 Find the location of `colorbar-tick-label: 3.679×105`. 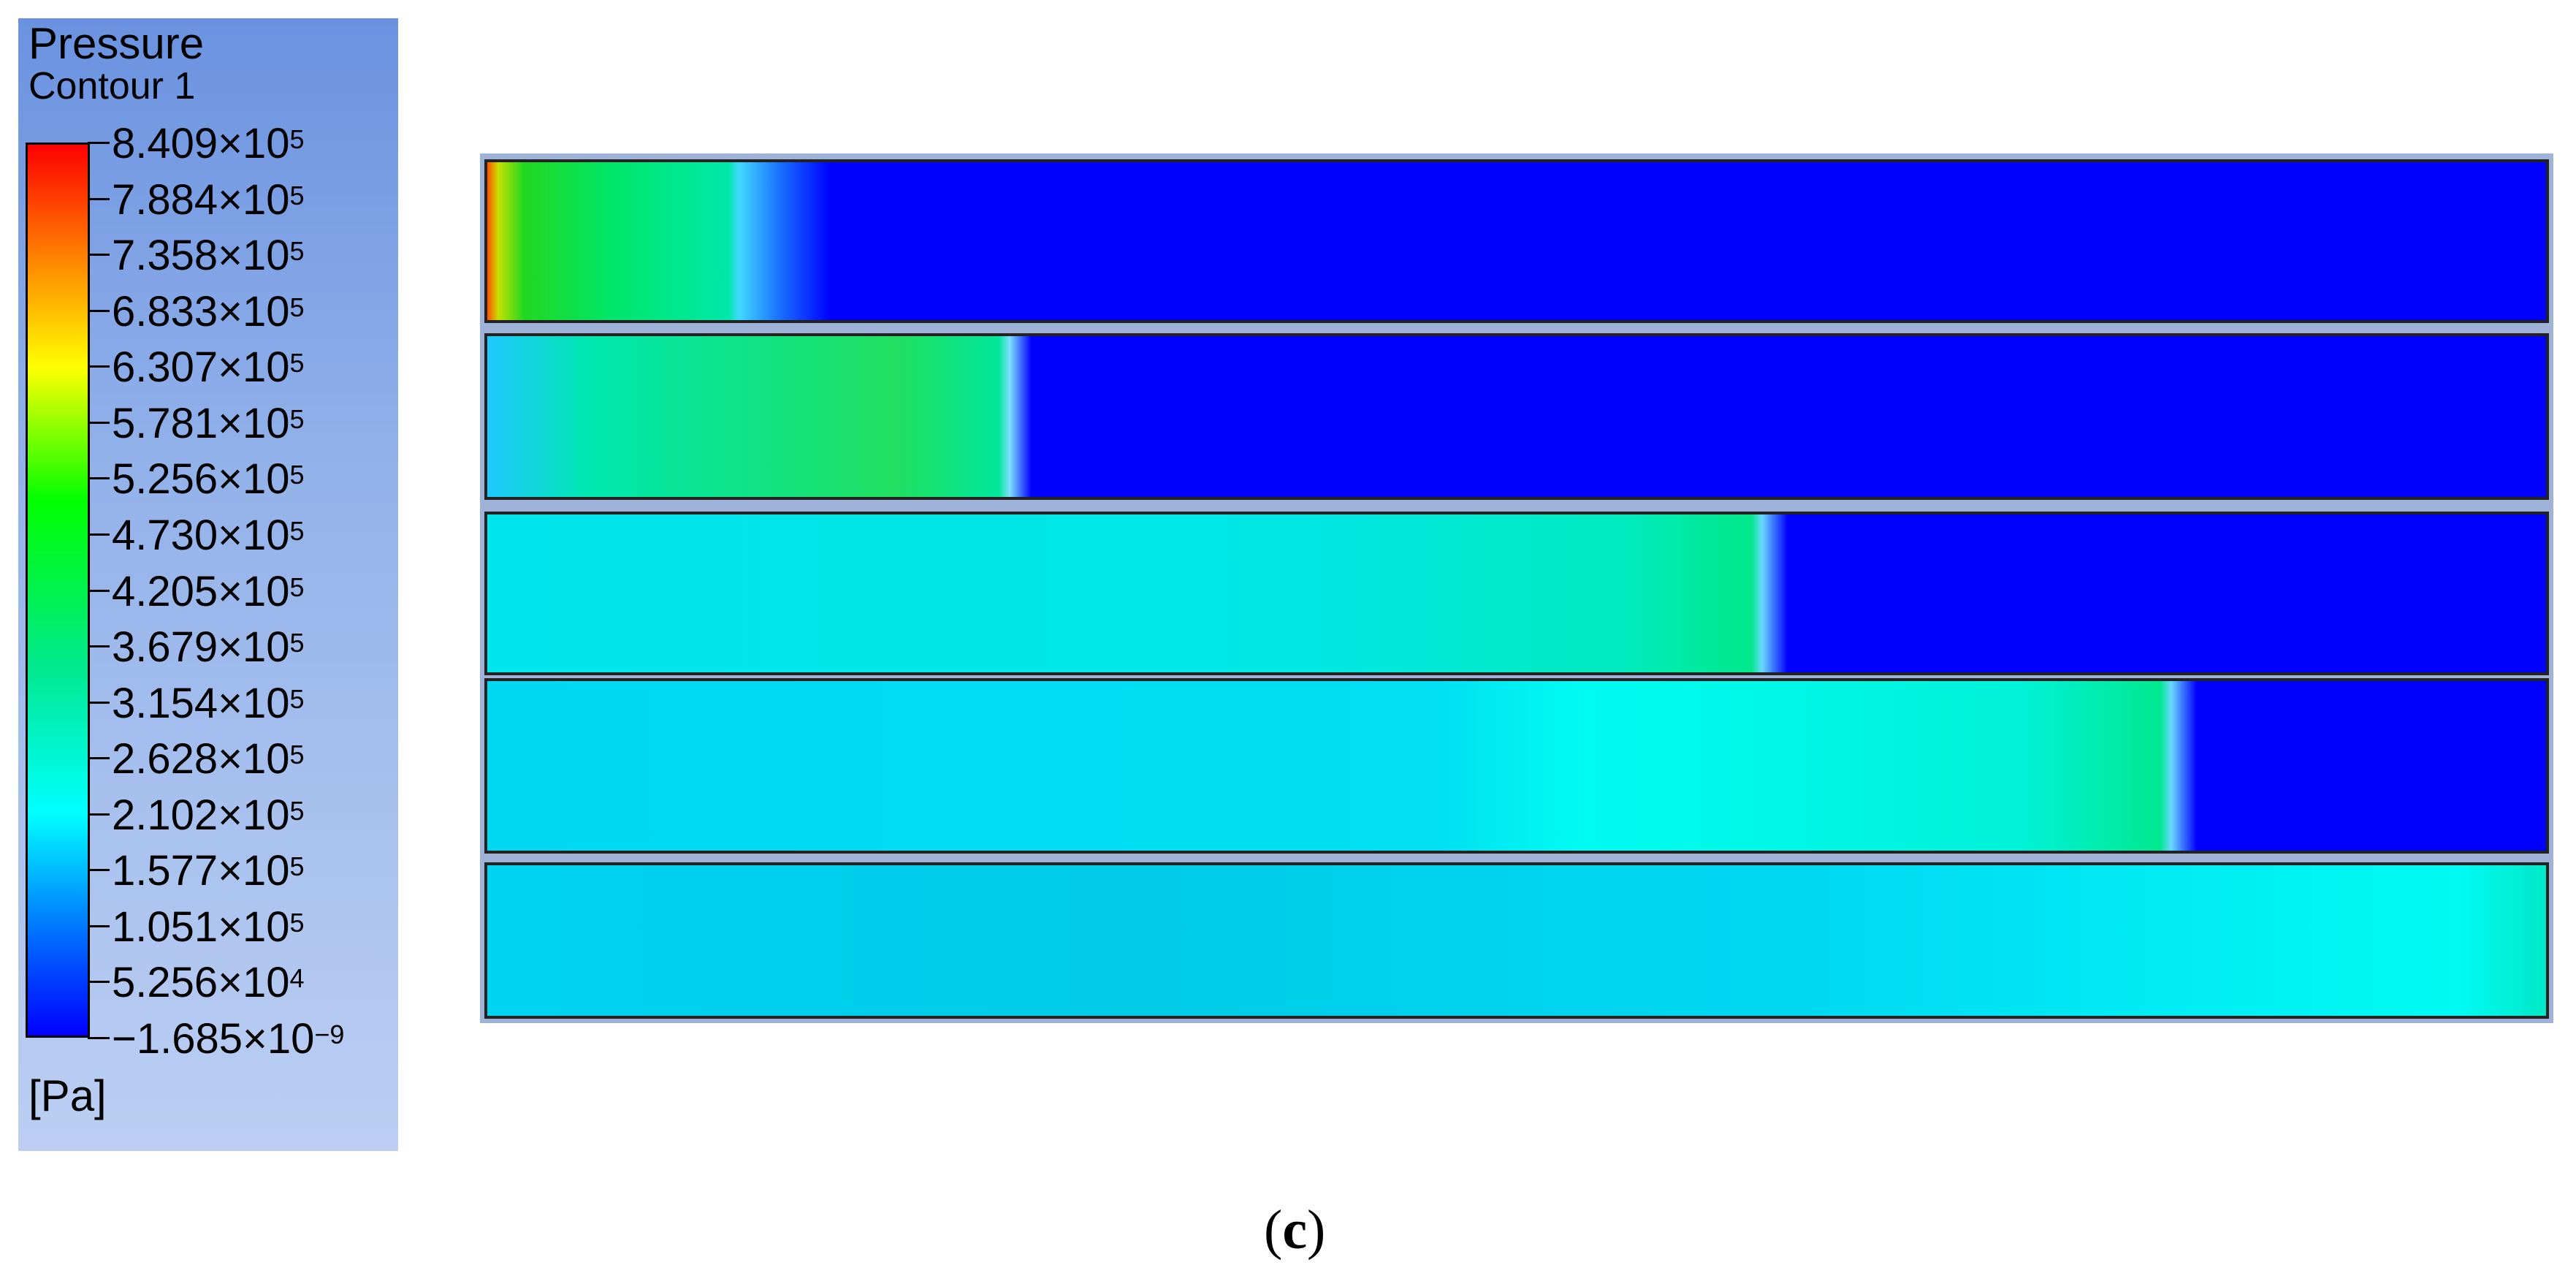

colorbar-tick-label: 3.679×105 is located at coordinates (208, 647).